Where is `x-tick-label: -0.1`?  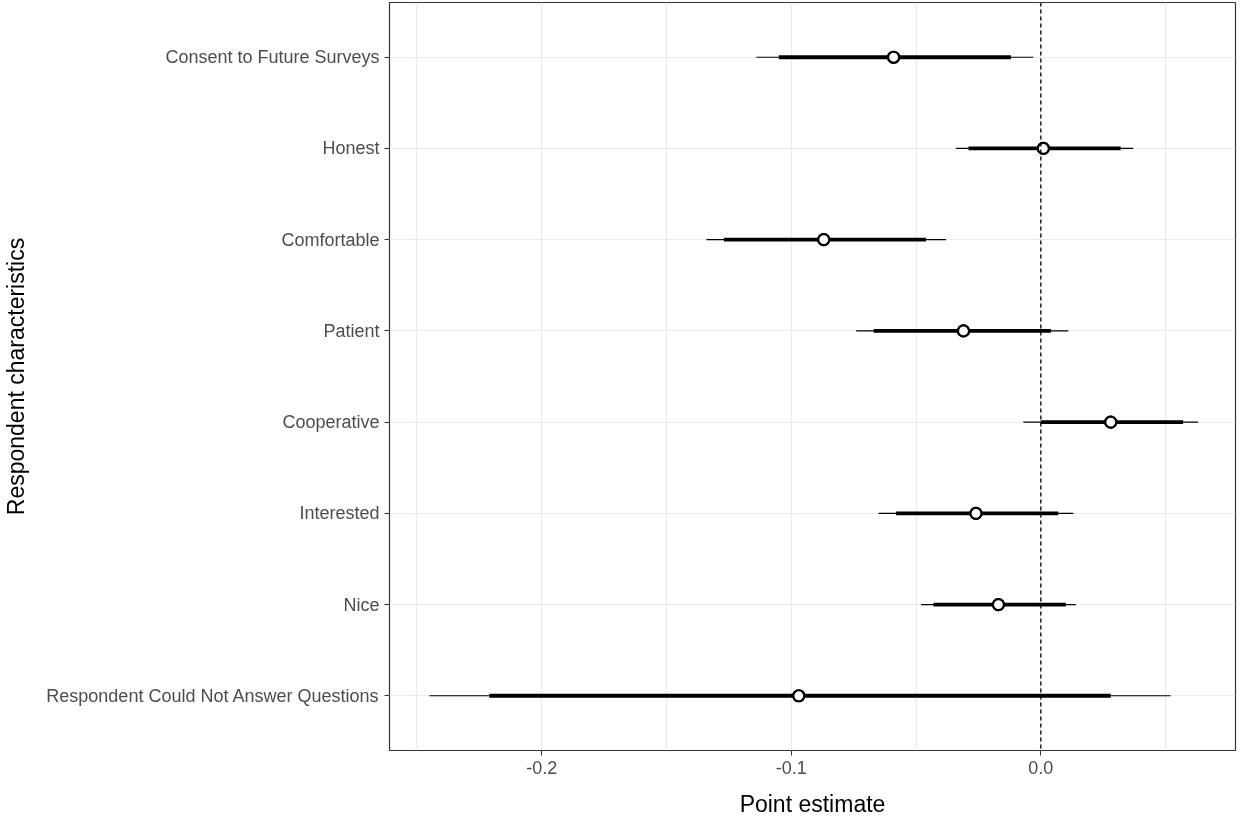
x-tick-label: -0.1 is located at coordinates (791, 767).